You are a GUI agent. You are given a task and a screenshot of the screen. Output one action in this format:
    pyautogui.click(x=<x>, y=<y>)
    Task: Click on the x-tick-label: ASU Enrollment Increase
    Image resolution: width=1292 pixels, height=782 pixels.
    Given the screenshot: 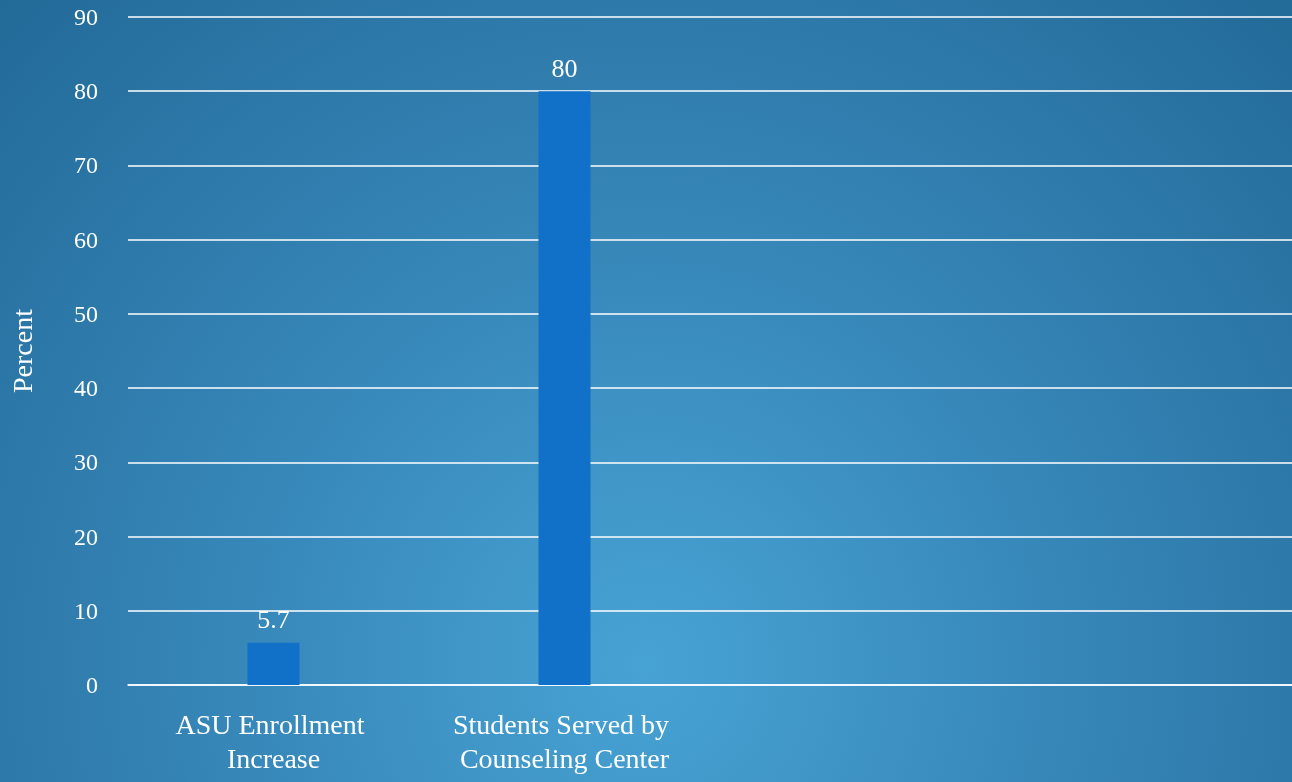 What is the action you would take?
    pyautogui.click(x=273, y=741)
    